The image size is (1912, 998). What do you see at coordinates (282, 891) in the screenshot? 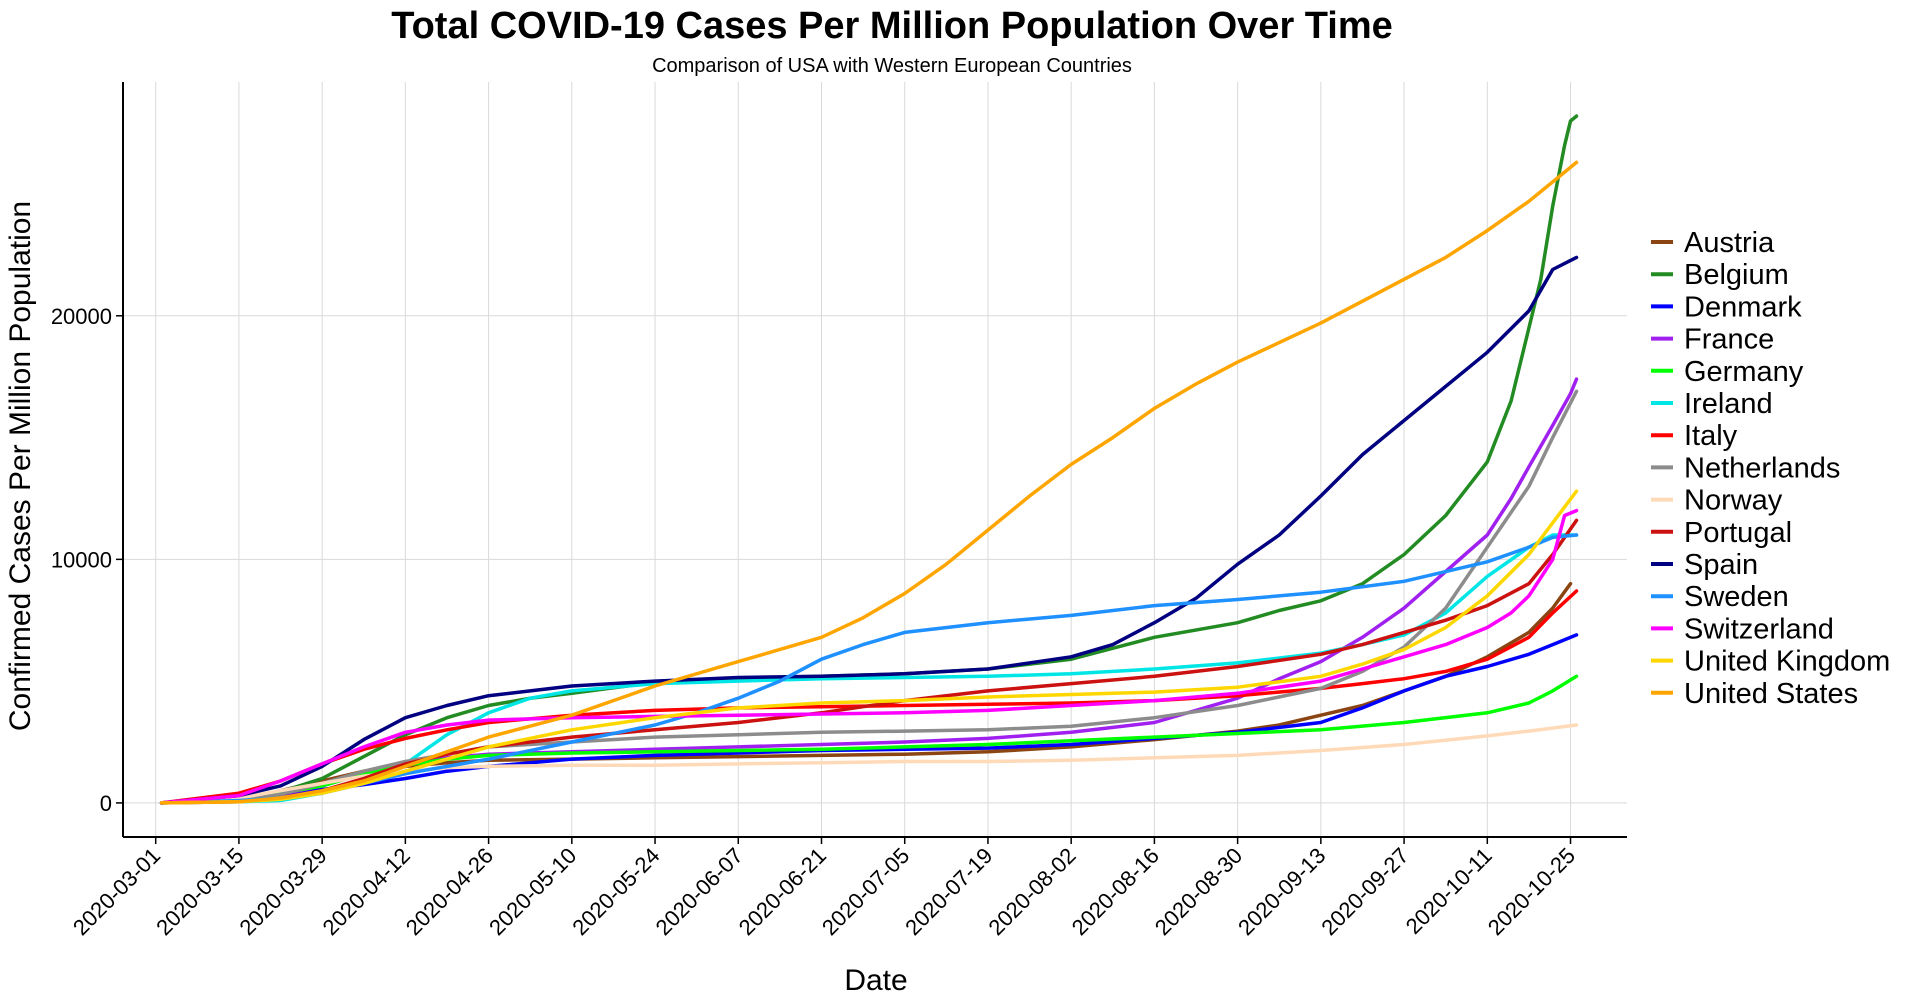
I see `x-tick-label-2: 2020-03-29` at bounding box center [282, 891].